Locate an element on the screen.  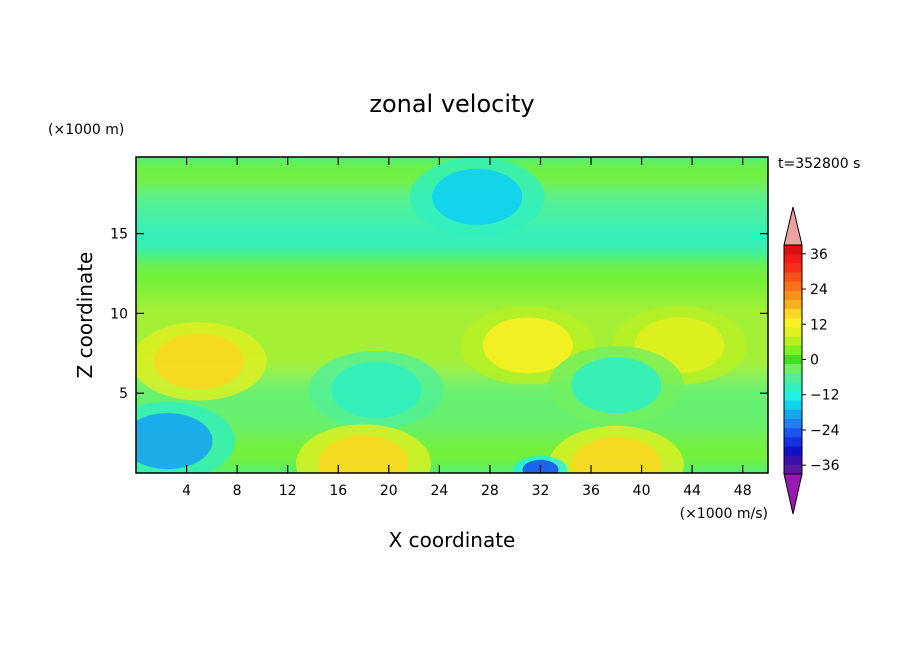
x-tick-label: 28 is located at coordinates (490, 491).